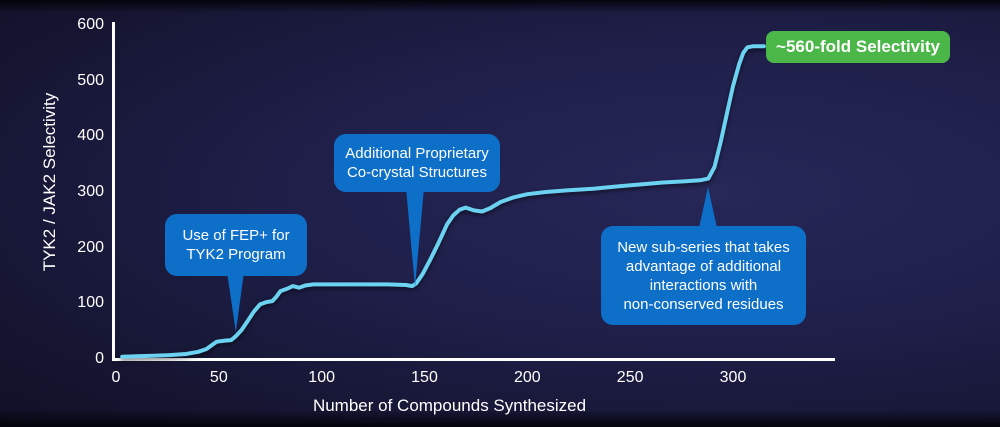 Image resolution: width=1000 pixels, height=427 pixels. I want to click on y-tick-label-600: 600, so click(90, 24).